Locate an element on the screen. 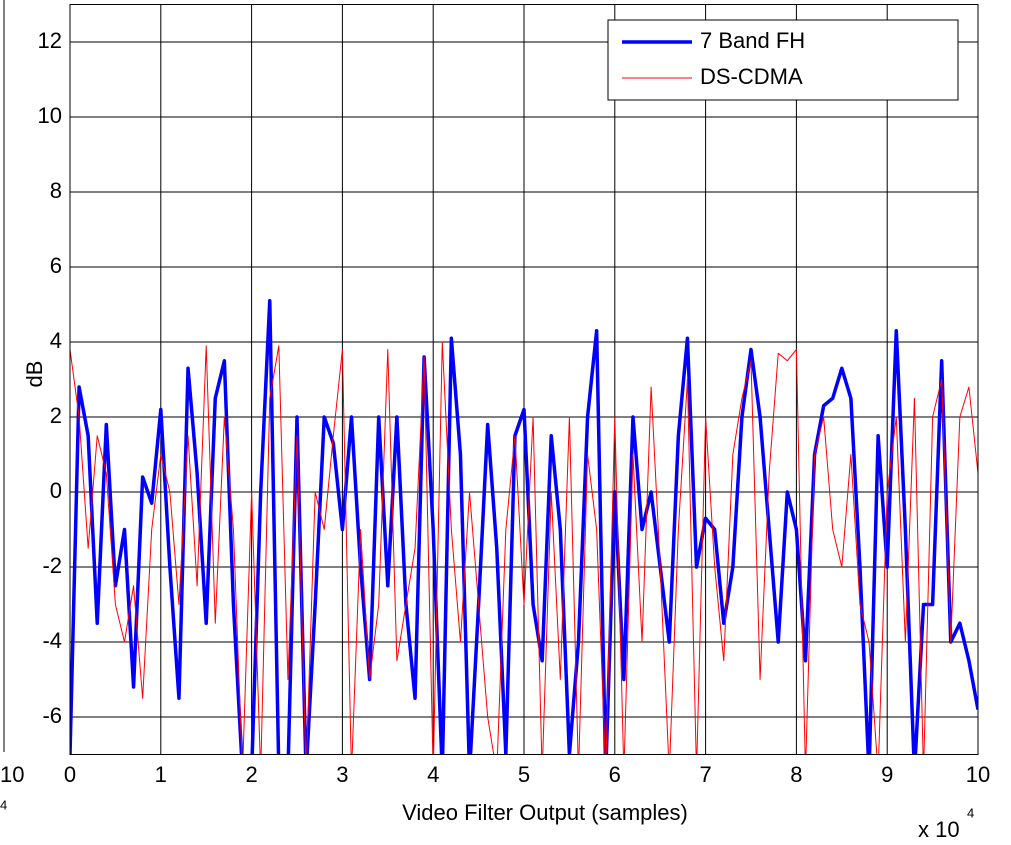 The image size is (1011, 845). y-tick-label: 0 is located at coordinates (56, 490).